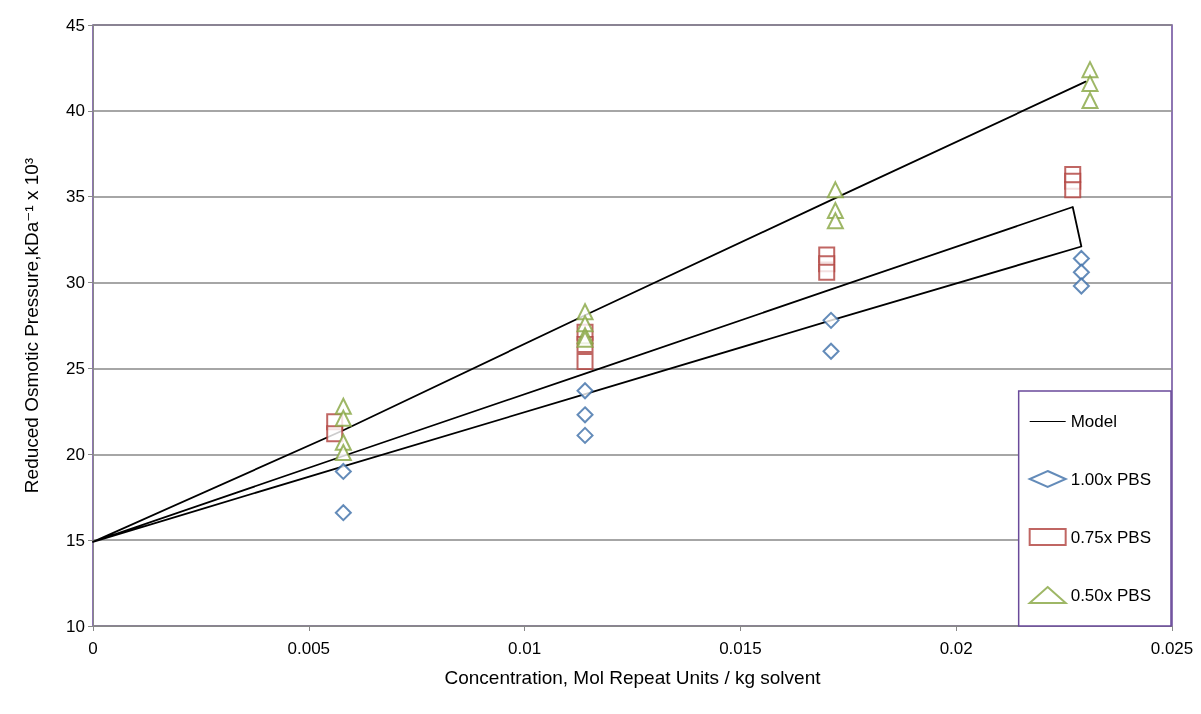 The height and width of the screenshot is (714, 1201). What do you see at coordinates (1110, 479) in the screenshot?
I see `legend-label: 1.00x PBS` at bounding box center [1110, 479].